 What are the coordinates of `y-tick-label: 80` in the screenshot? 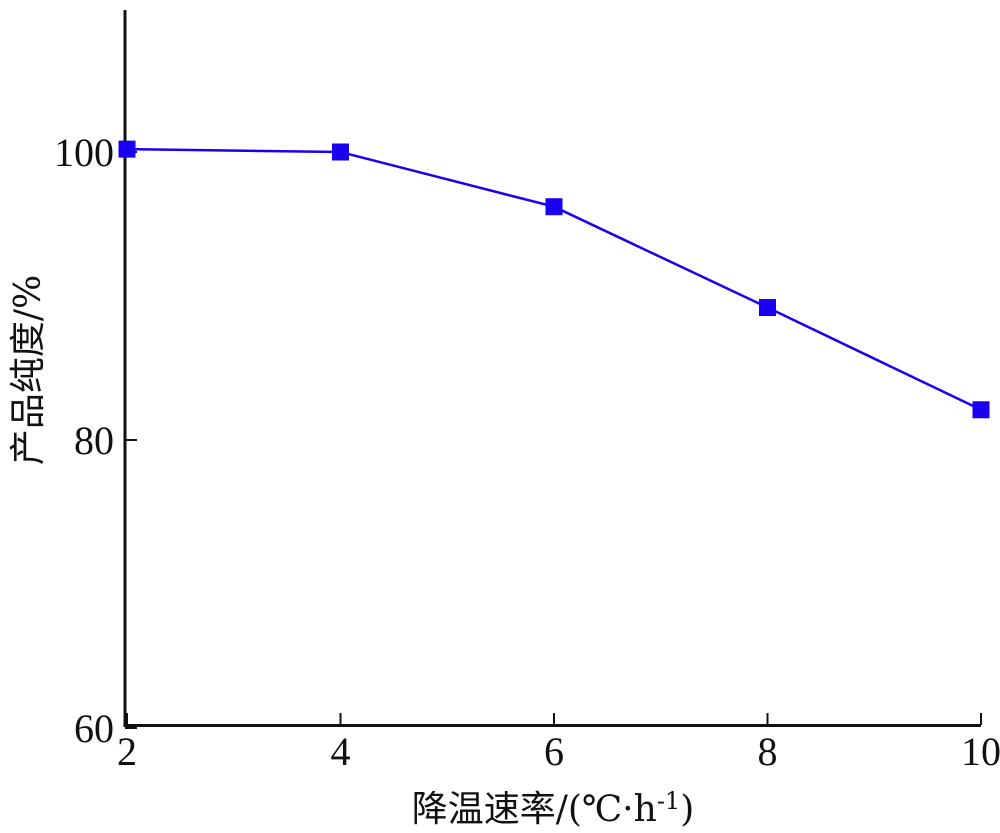 It's located at (94, 440).